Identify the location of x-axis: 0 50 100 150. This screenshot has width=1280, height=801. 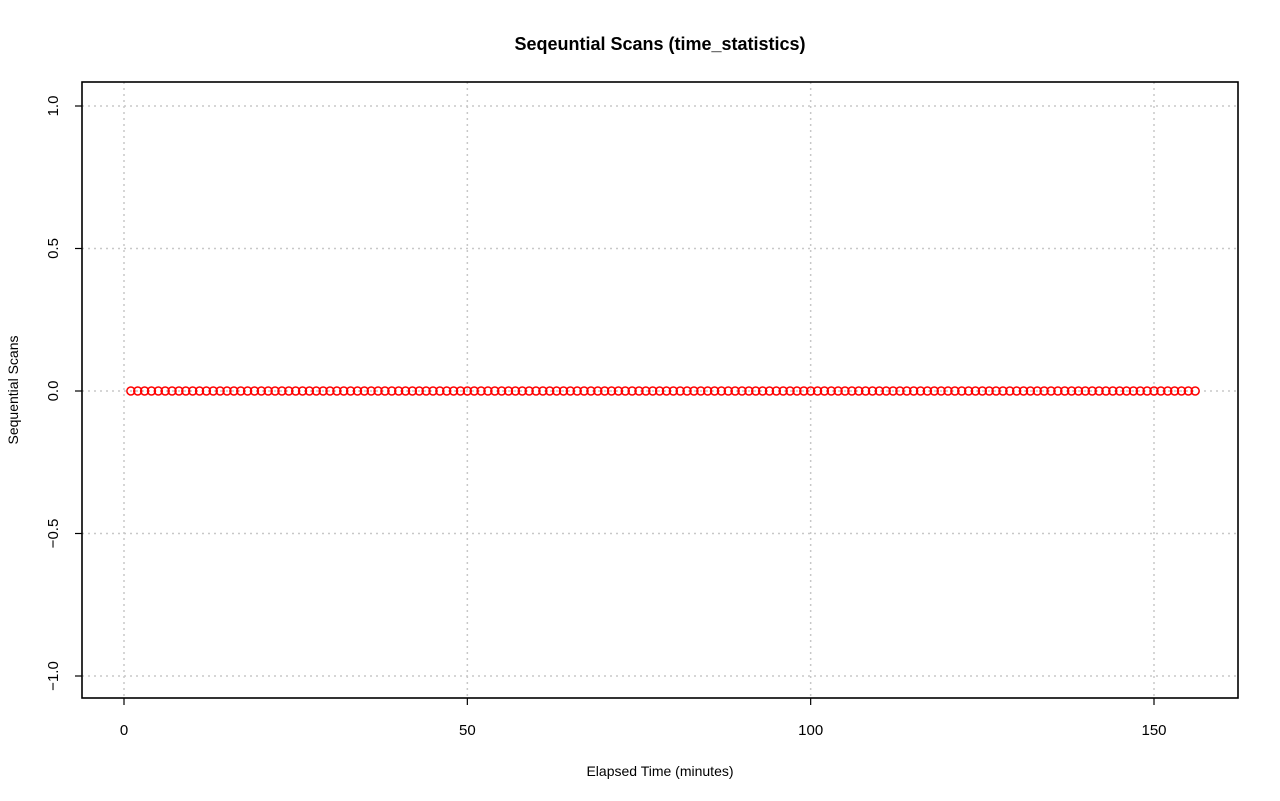
(643, 718).